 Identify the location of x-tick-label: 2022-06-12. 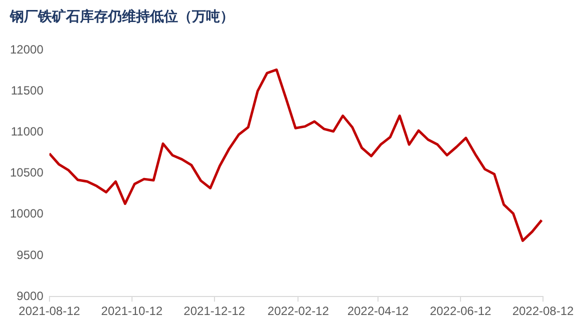
(461, 311).